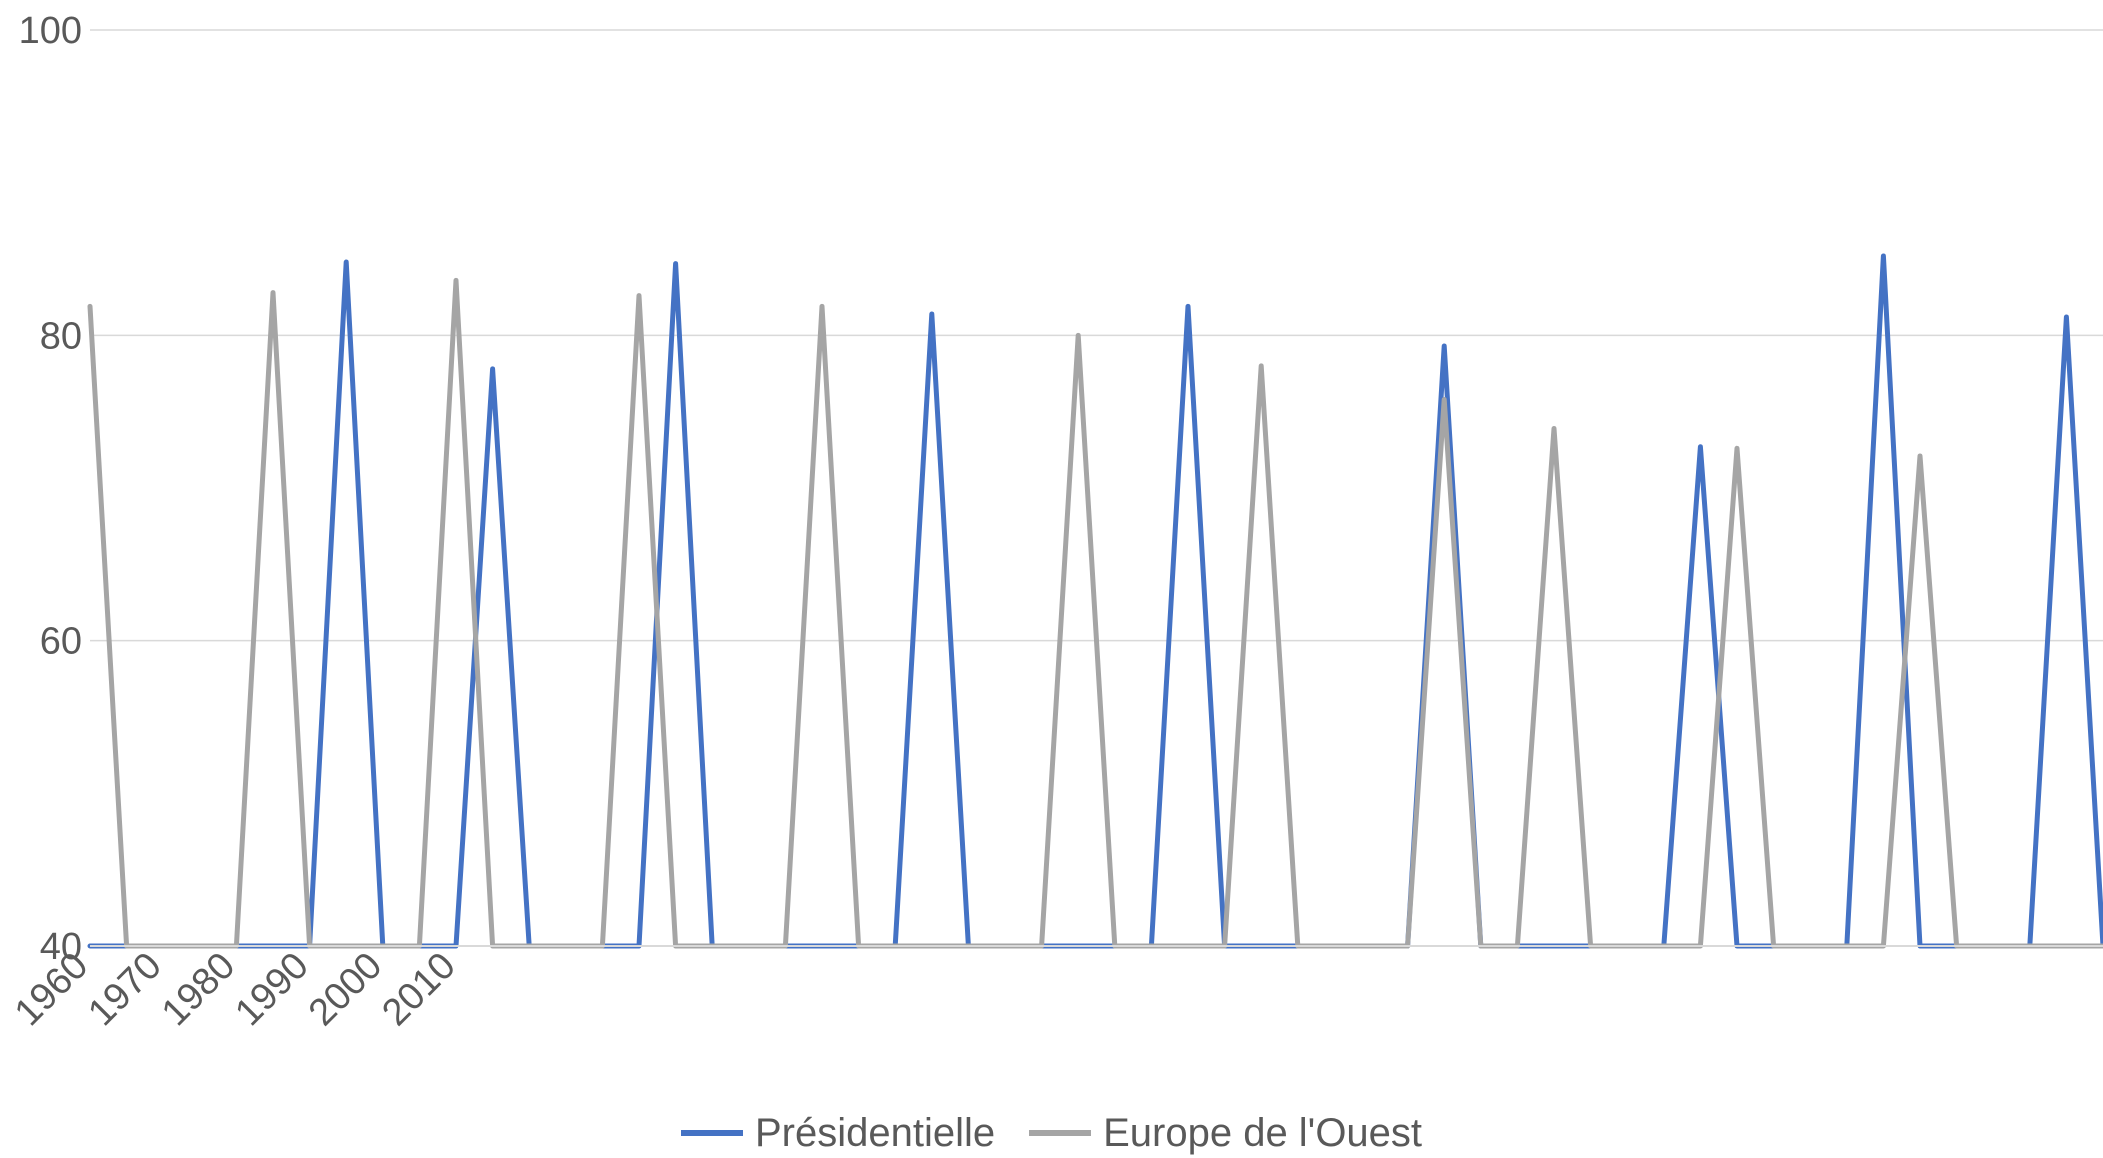  What do you see at coordinates (418, 989) in the screenshot?
I see `x-tick-label: 2010` at bounding box center [418, 989].